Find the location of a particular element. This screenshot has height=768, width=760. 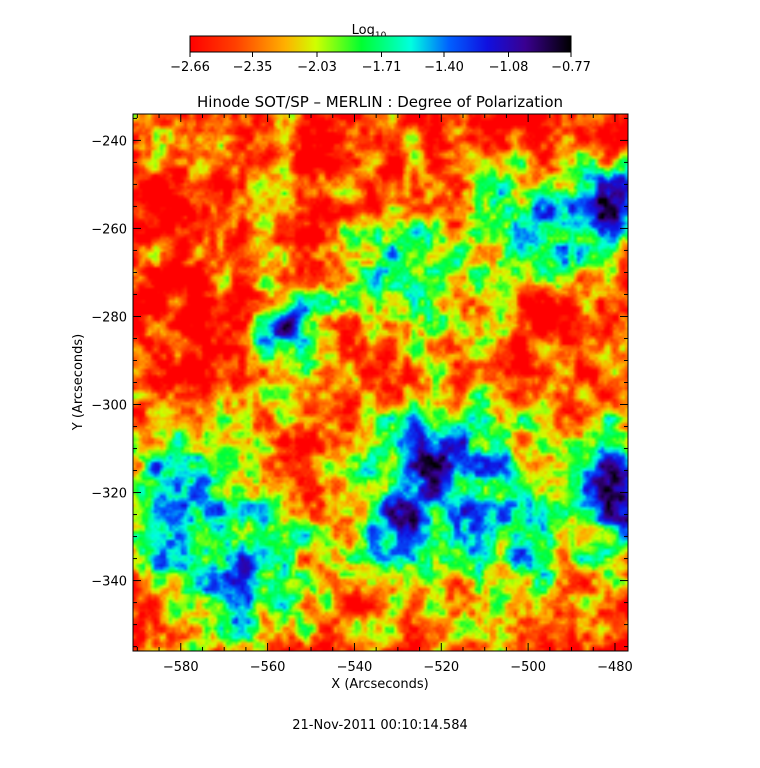

x-tick-label: −580 is located at coordinates (181, 667).